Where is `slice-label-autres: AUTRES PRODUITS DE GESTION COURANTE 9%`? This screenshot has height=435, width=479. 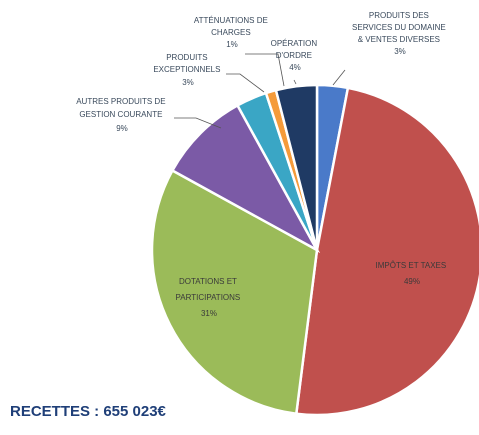 slice-label-autres: AUTRES PRODUITS DE GESTION COURANTE 9% is located at coordinates (122, 115).